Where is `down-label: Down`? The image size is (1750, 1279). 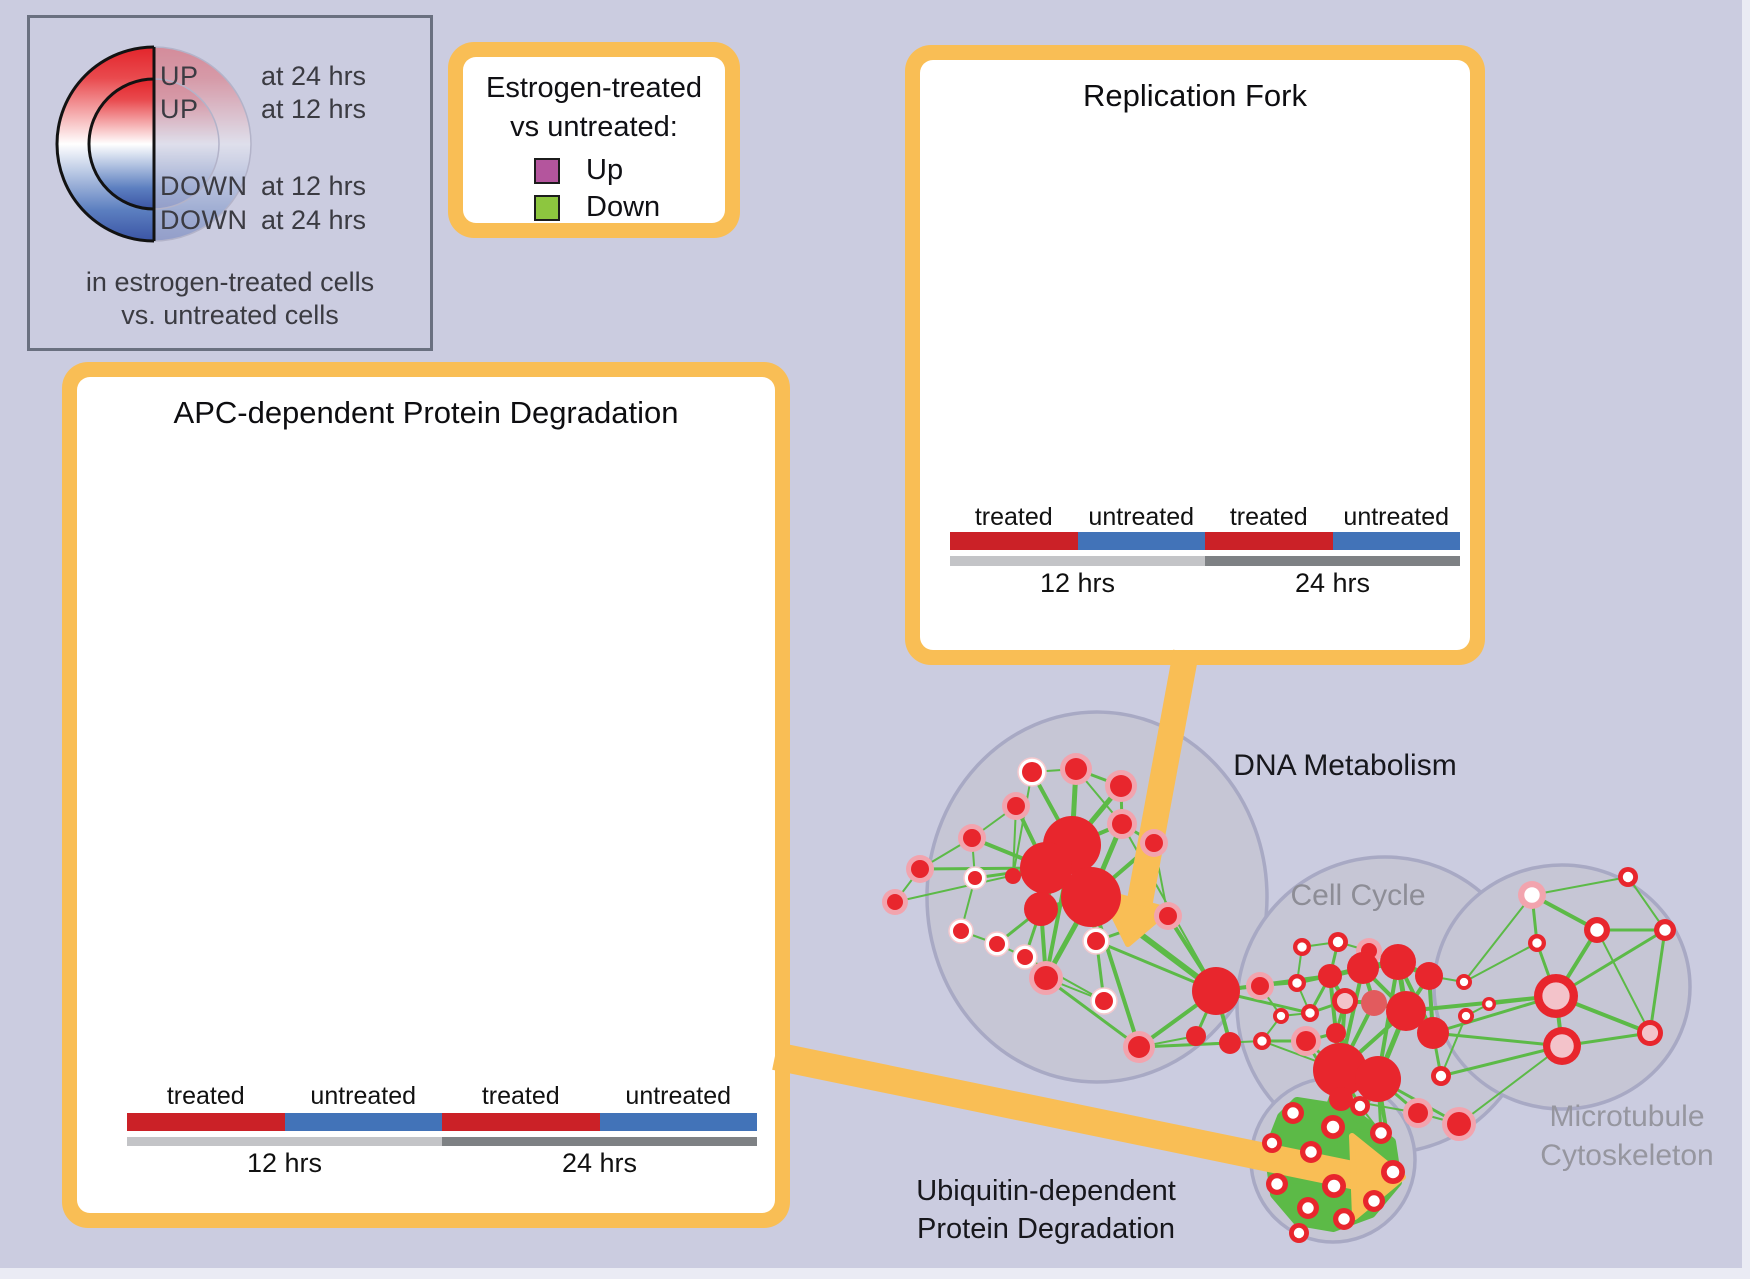
down-label: Down is located at coordinates (623, 207).